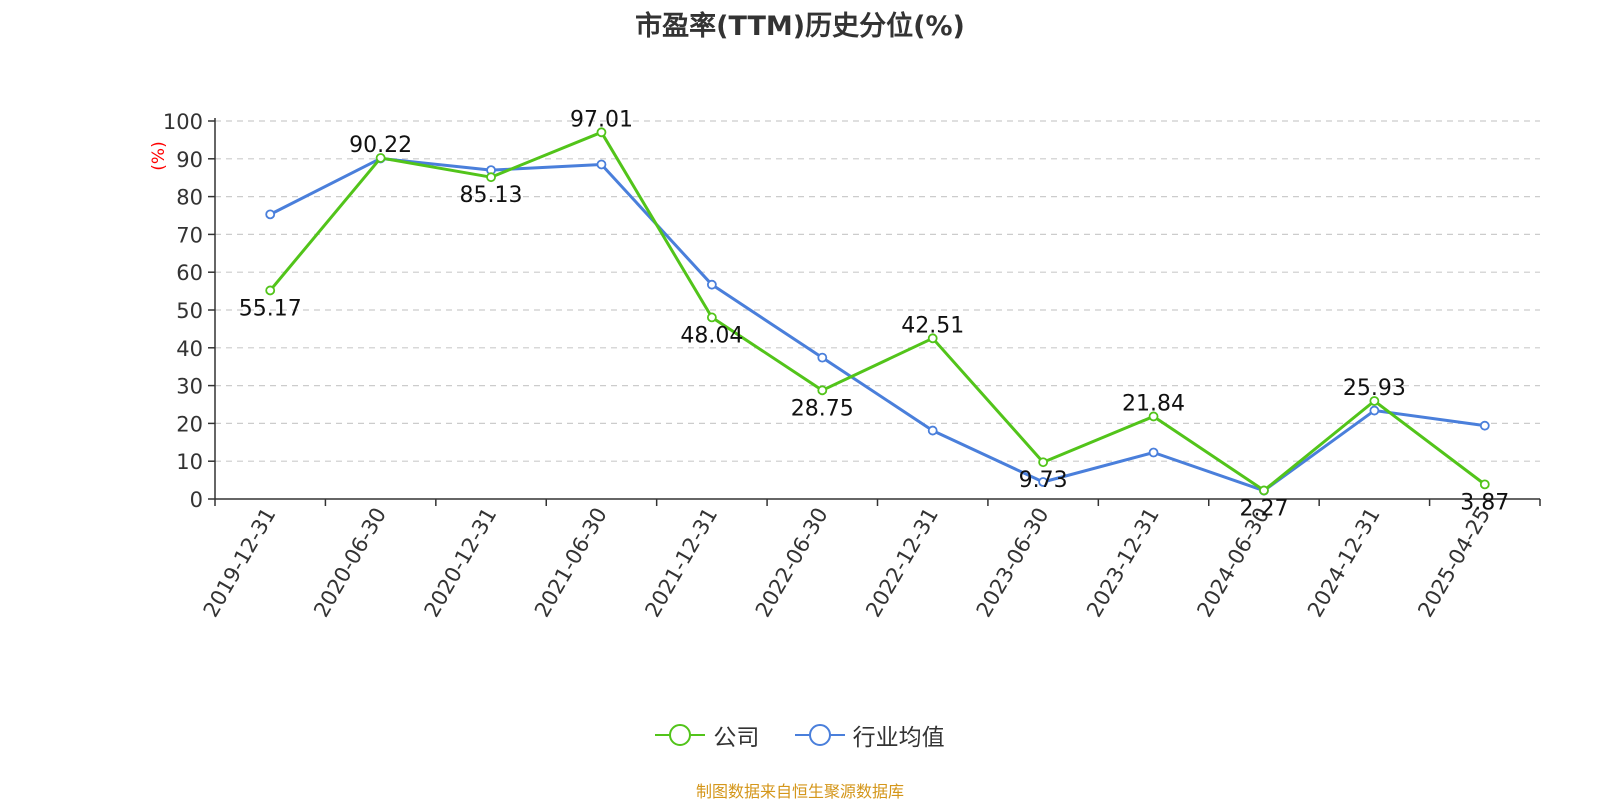  I want to click on data-label: 85.13, so click(491, 195).